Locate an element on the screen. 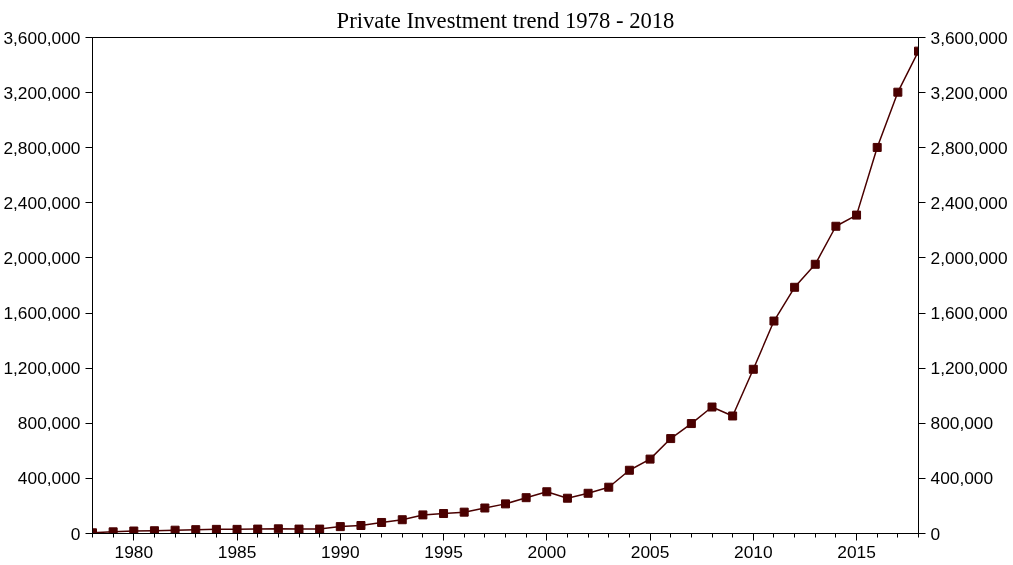 This screenshot has height=565, width=1013. y-tick-label: 1,600,000 is located at coordinates (42, 313).